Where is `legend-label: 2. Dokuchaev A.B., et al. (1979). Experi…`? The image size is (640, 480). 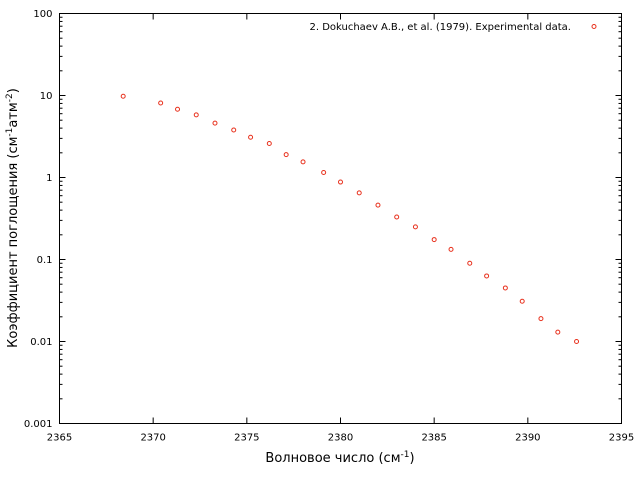
legend-label: 2. Dokuchaev A.B., et al. (1979). Experi… is located at coordinates (440, 27).